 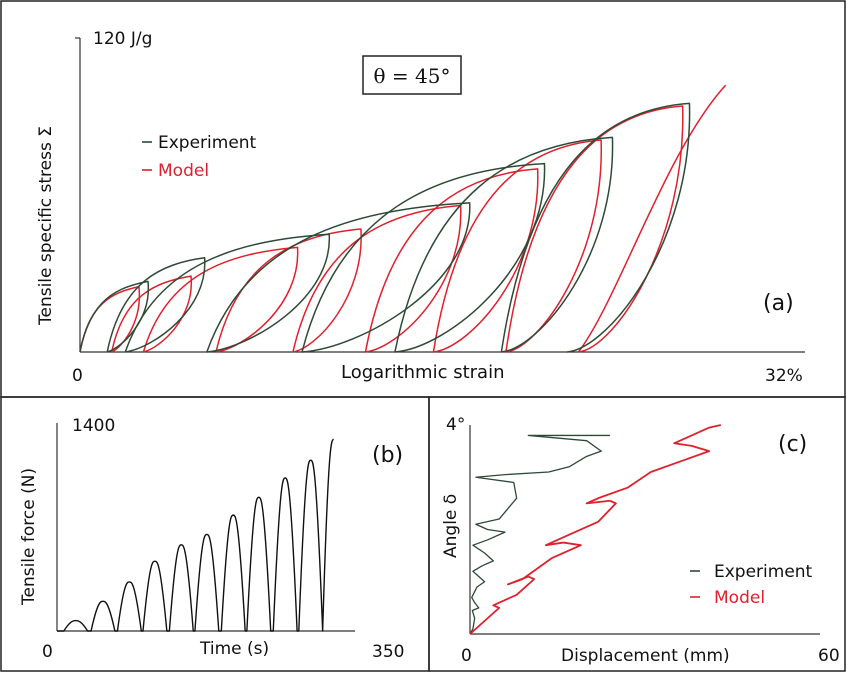 What do you see at coordinates (763, 572) in the screenshot?
I see `panel-c-legend-experiment: Experiment` at bounding box center [763, 572].